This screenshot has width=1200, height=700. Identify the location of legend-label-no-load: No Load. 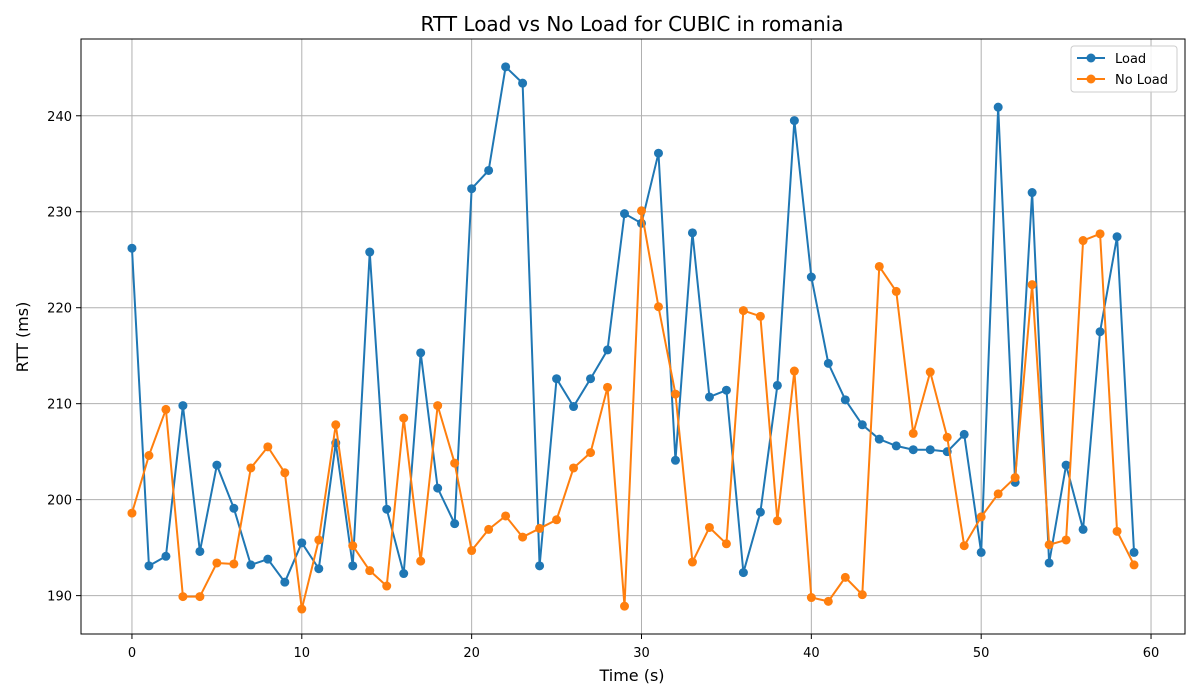
(1141, 80).